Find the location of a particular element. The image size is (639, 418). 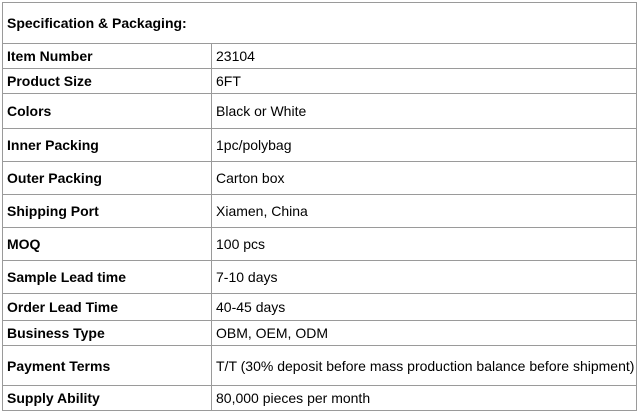

row-value-business-type: OBM, OEM, ODM is located at coordinates (424, 333).